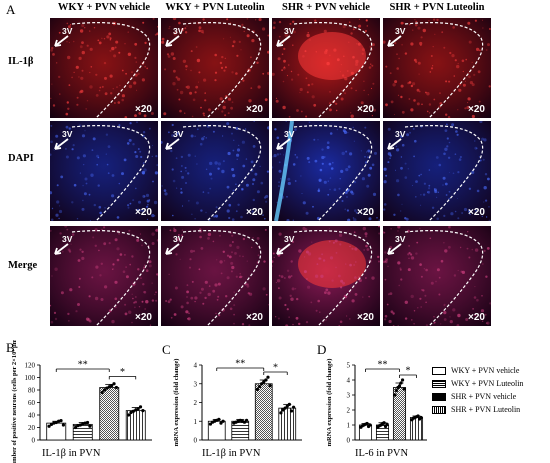 Image resolution: width=550 pixels, height=463 pixels. What do you see at coordinates (484, 396) in the screenshot?
I see `legend-label: SHR + PVN vehicle` at bounding box center [484, 396].